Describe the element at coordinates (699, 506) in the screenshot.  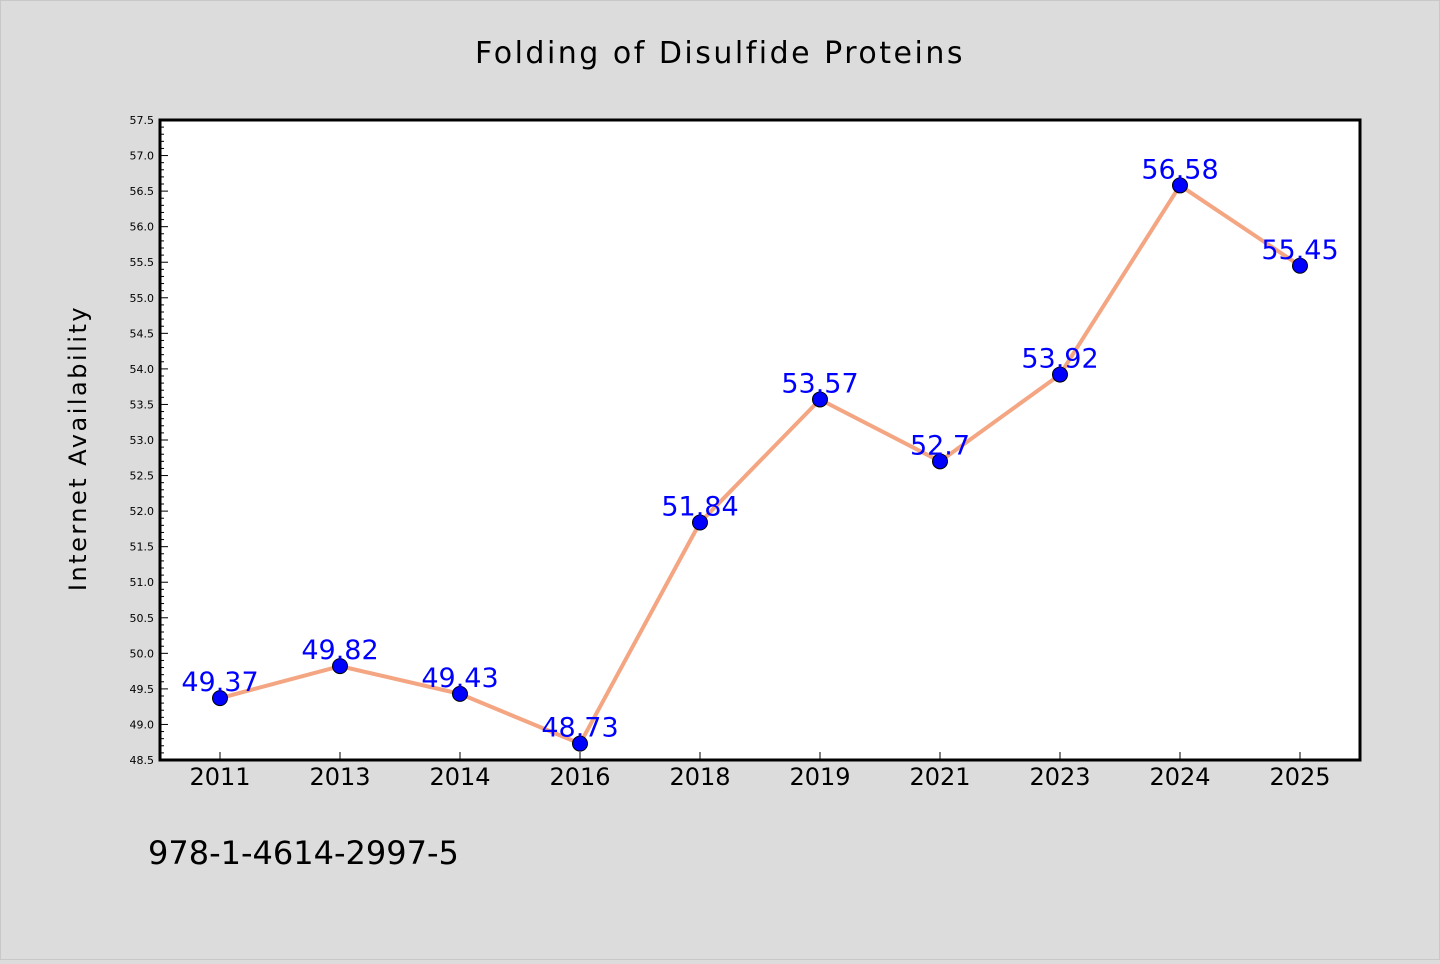
I see `data-label: 51.84` at that location.